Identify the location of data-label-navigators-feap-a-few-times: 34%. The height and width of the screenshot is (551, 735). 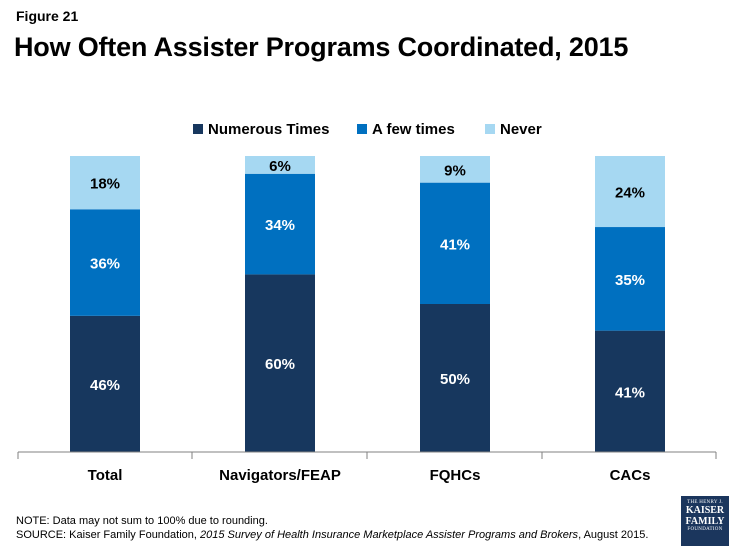
(280, 225).